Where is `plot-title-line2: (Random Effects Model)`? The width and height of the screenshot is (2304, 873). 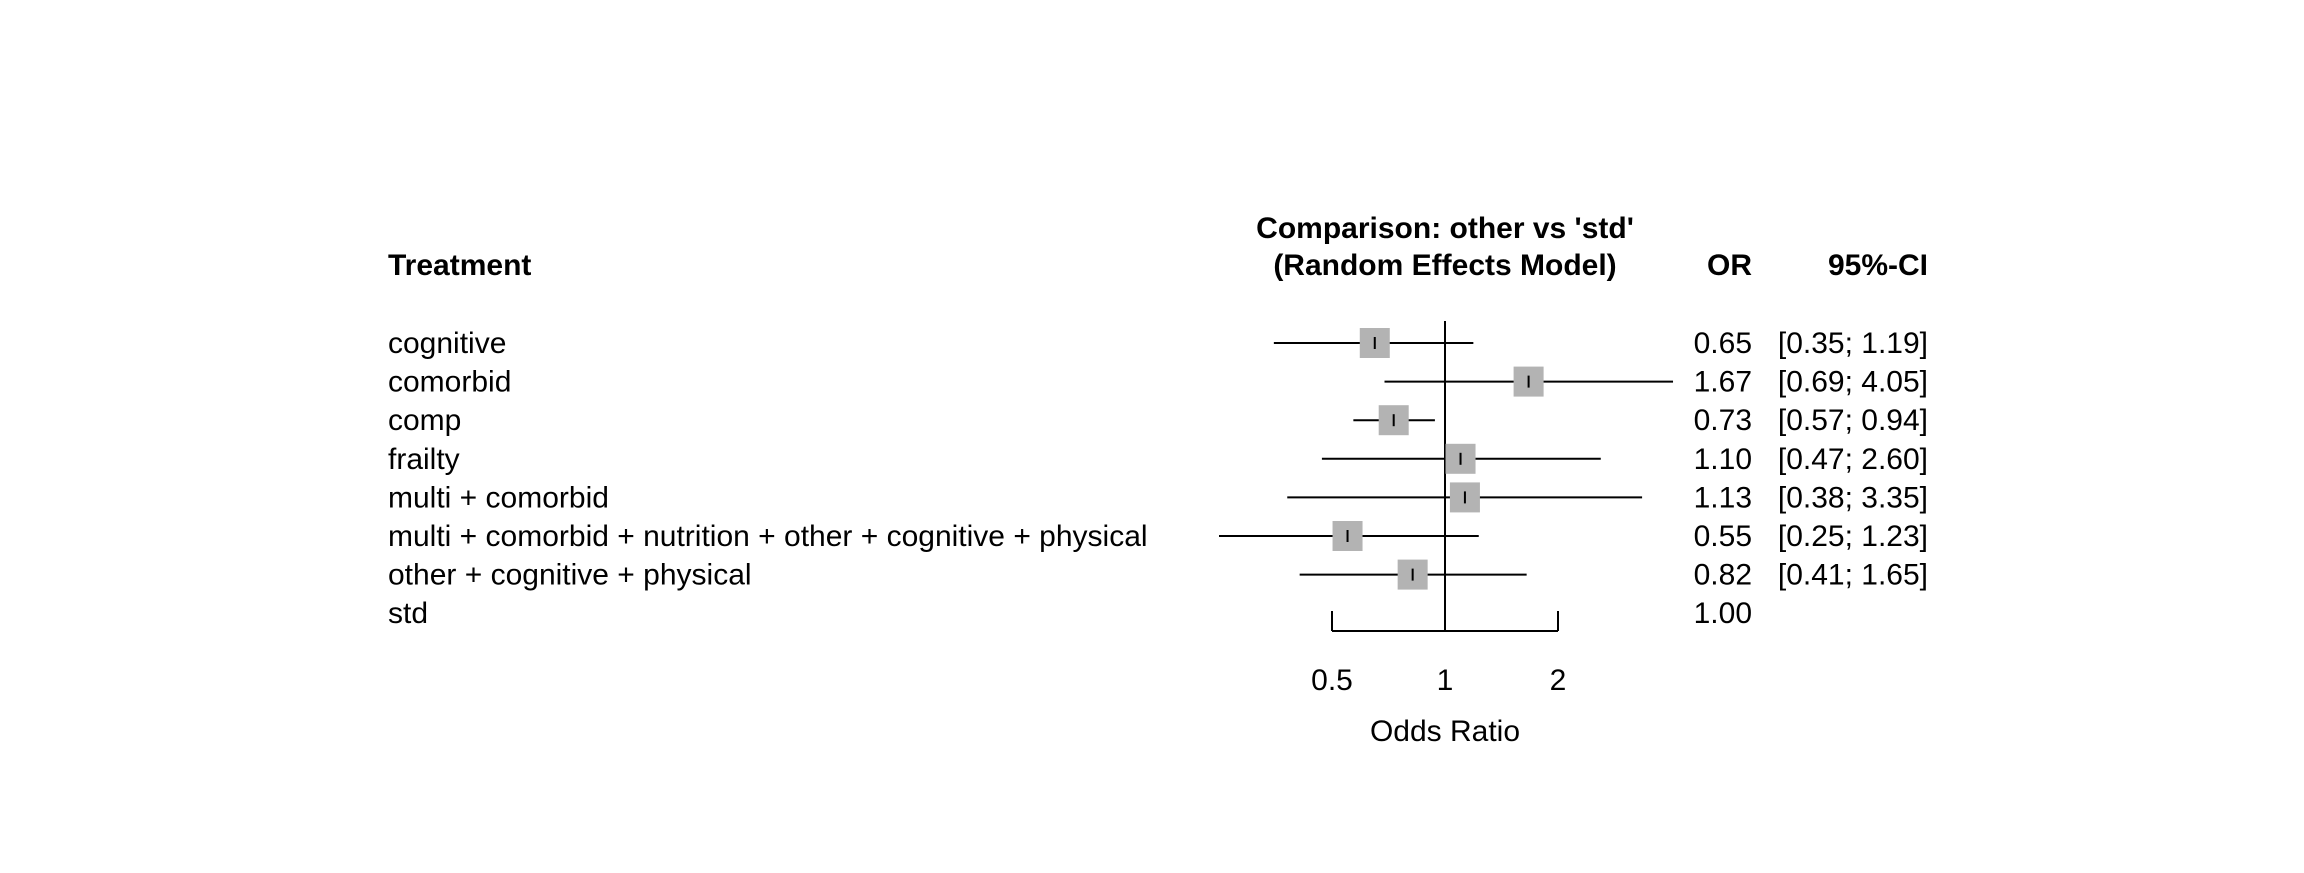 plot-title-line2: (Random Effects Model) is located at coordinates (1444, 265).